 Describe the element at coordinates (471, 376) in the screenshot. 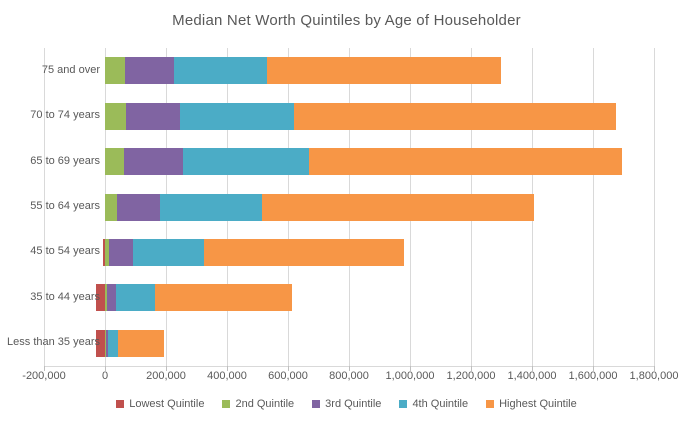

I see `x-tick-label: 1,200,000` at that location.